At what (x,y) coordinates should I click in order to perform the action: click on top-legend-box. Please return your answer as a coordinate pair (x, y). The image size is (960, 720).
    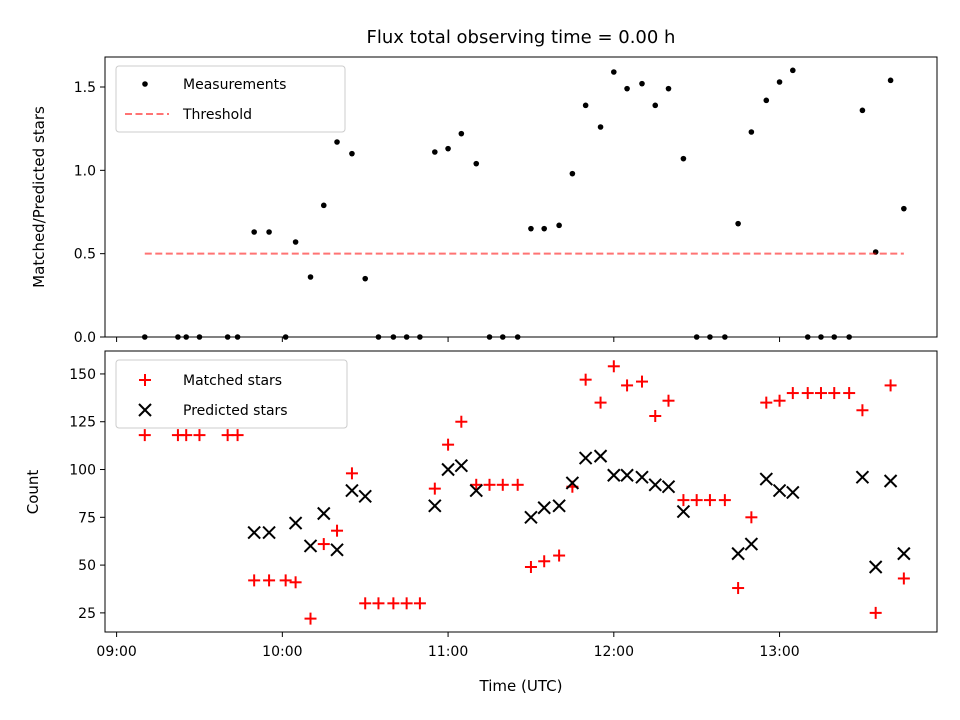
    Looking at the image, I should click on (230, 99).